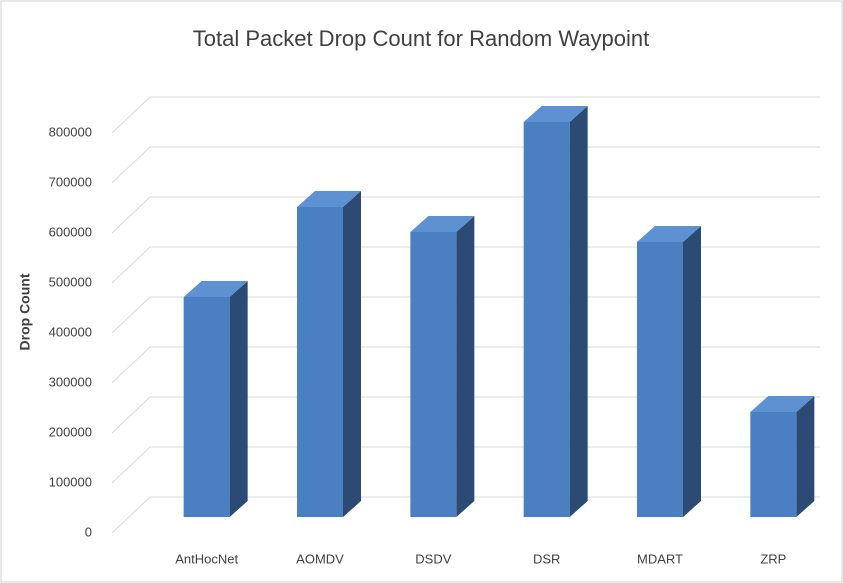  I want to click on y-tick-label: 600000, so click(70, 231).